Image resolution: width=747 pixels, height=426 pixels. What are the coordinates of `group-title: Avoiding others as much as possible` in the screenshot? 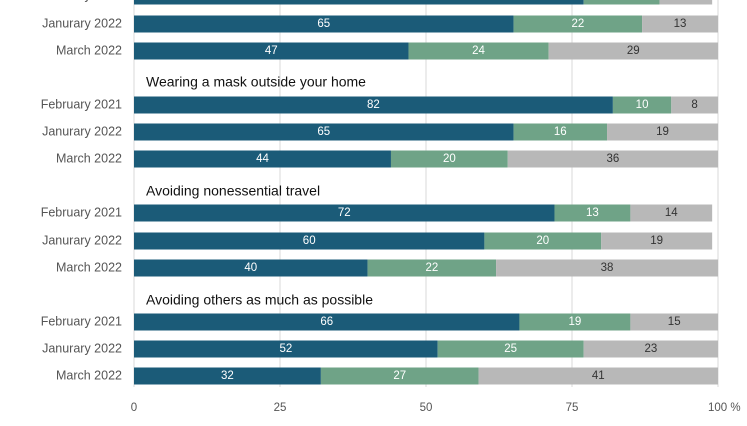 It's located at (259, 300).